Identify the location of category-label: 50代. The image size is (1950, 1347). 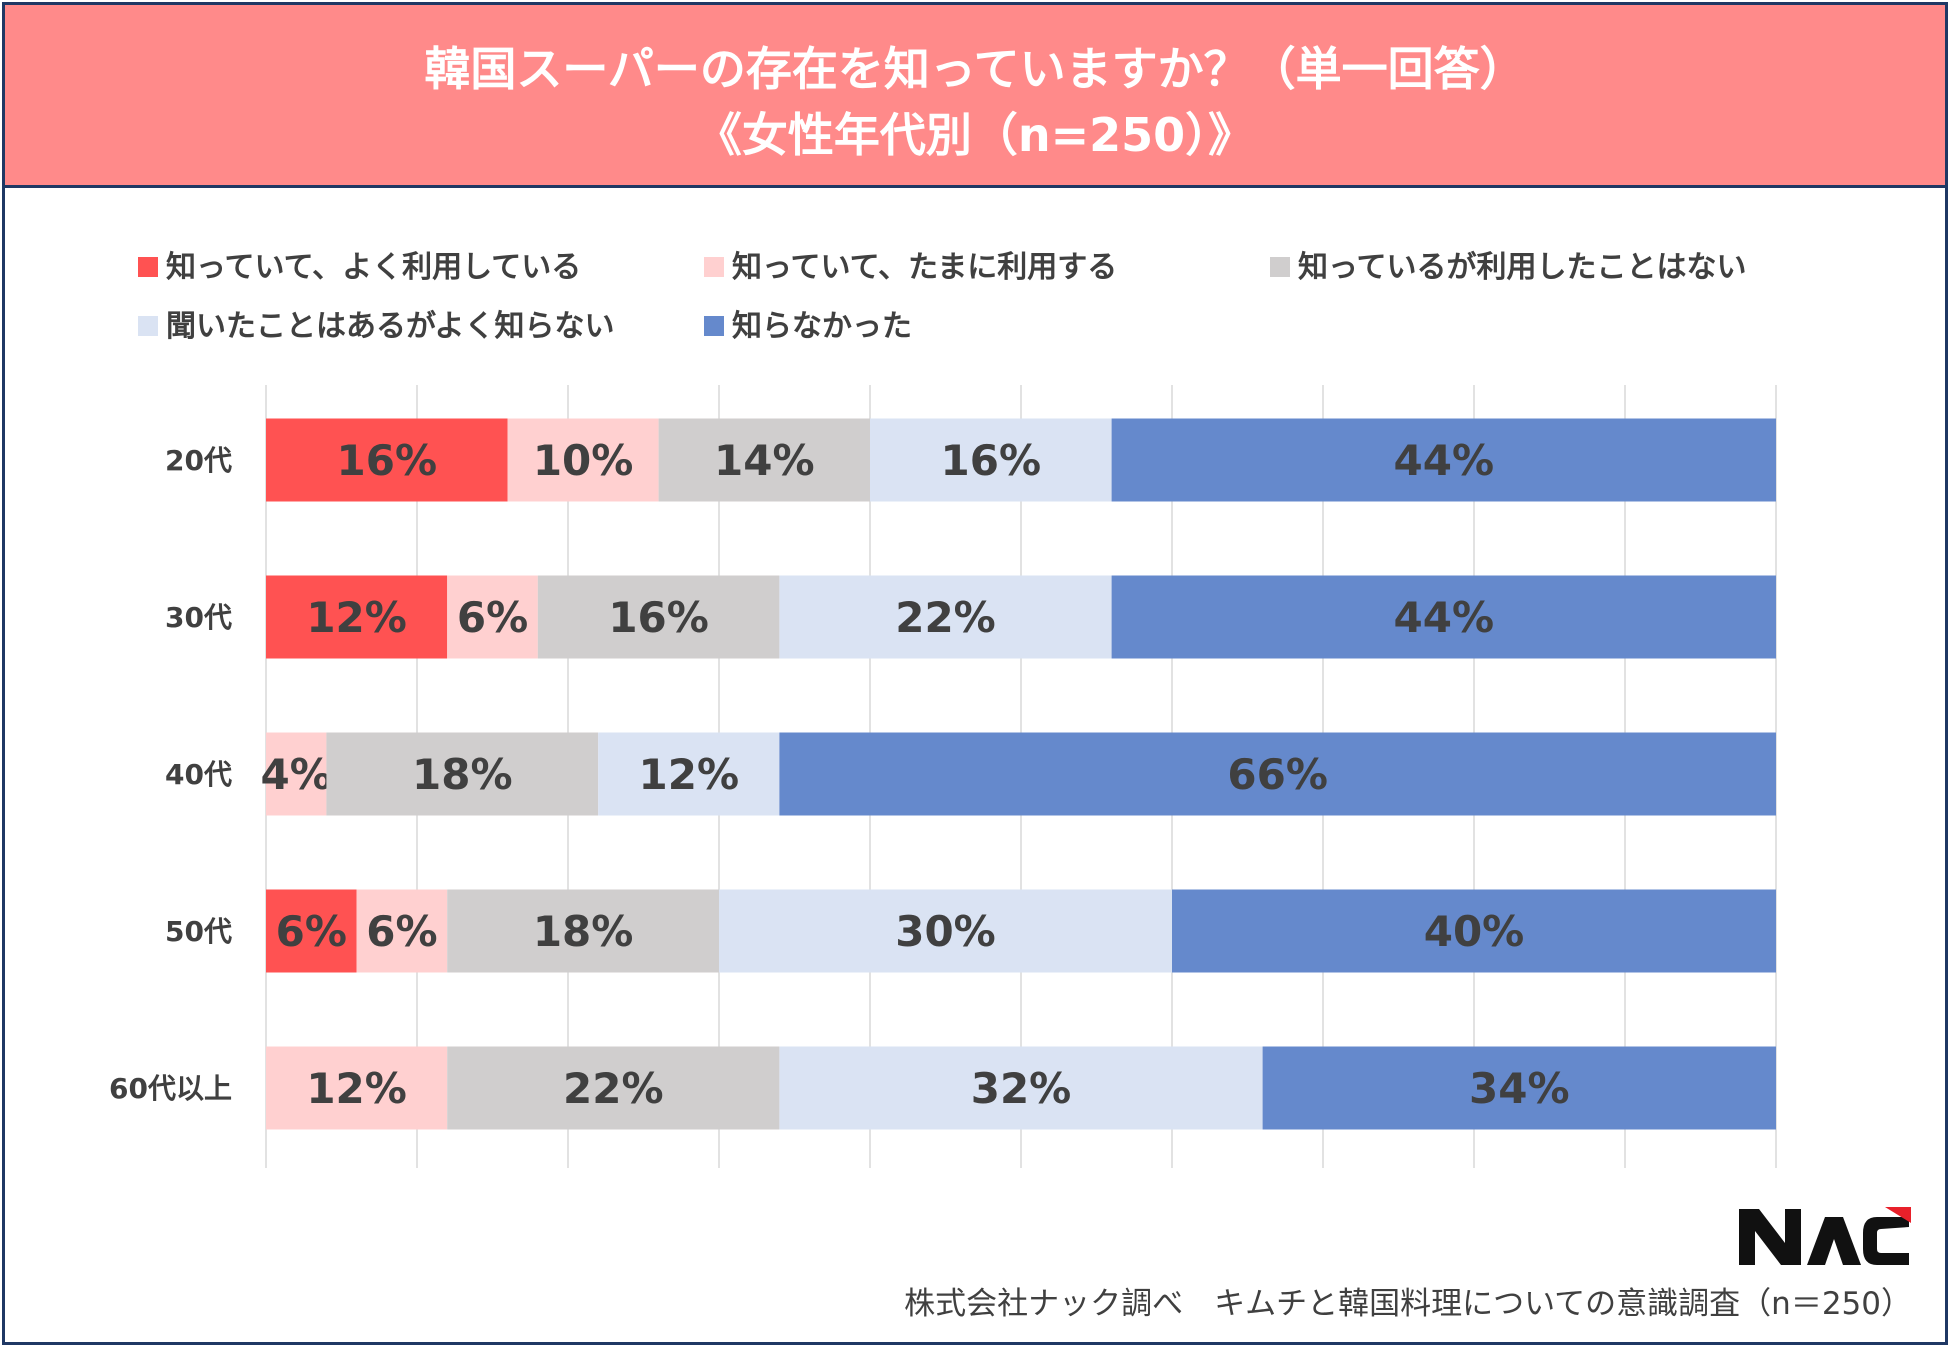
(198, 931).